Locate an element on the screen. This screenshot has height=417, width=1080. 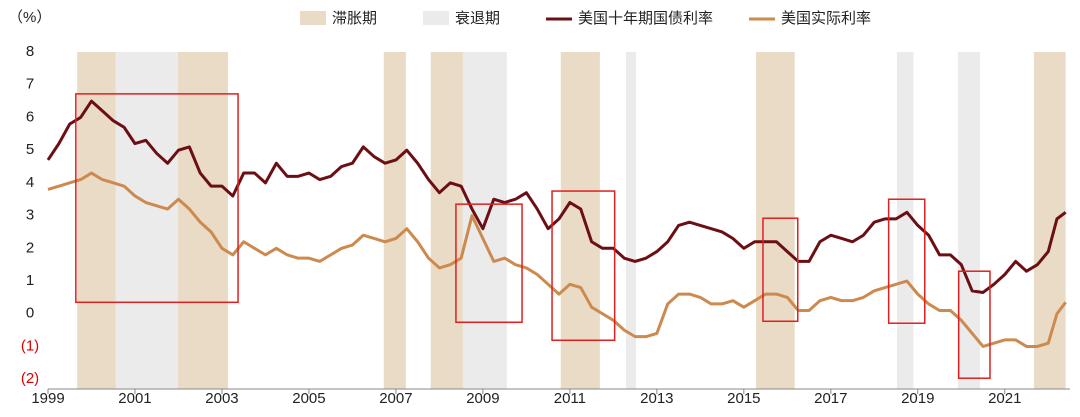
x-tick-label: 2021 is located at coordinates (1004, 398).